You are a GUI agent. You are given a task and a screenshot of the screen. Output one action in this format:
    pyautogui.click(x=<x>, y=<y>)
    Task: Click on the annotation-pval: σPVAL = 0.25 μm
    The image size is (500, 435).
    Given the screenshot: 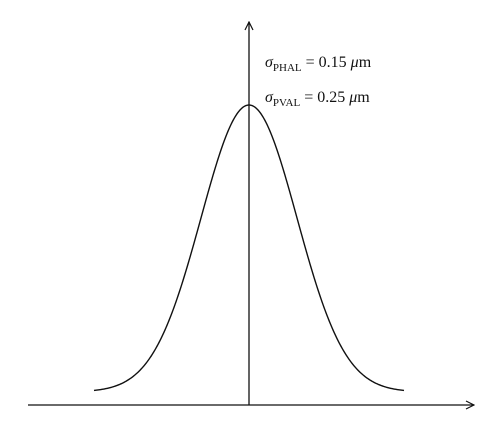 What is the action you would take?
    pyautogui.click(x=317, y=99)
    